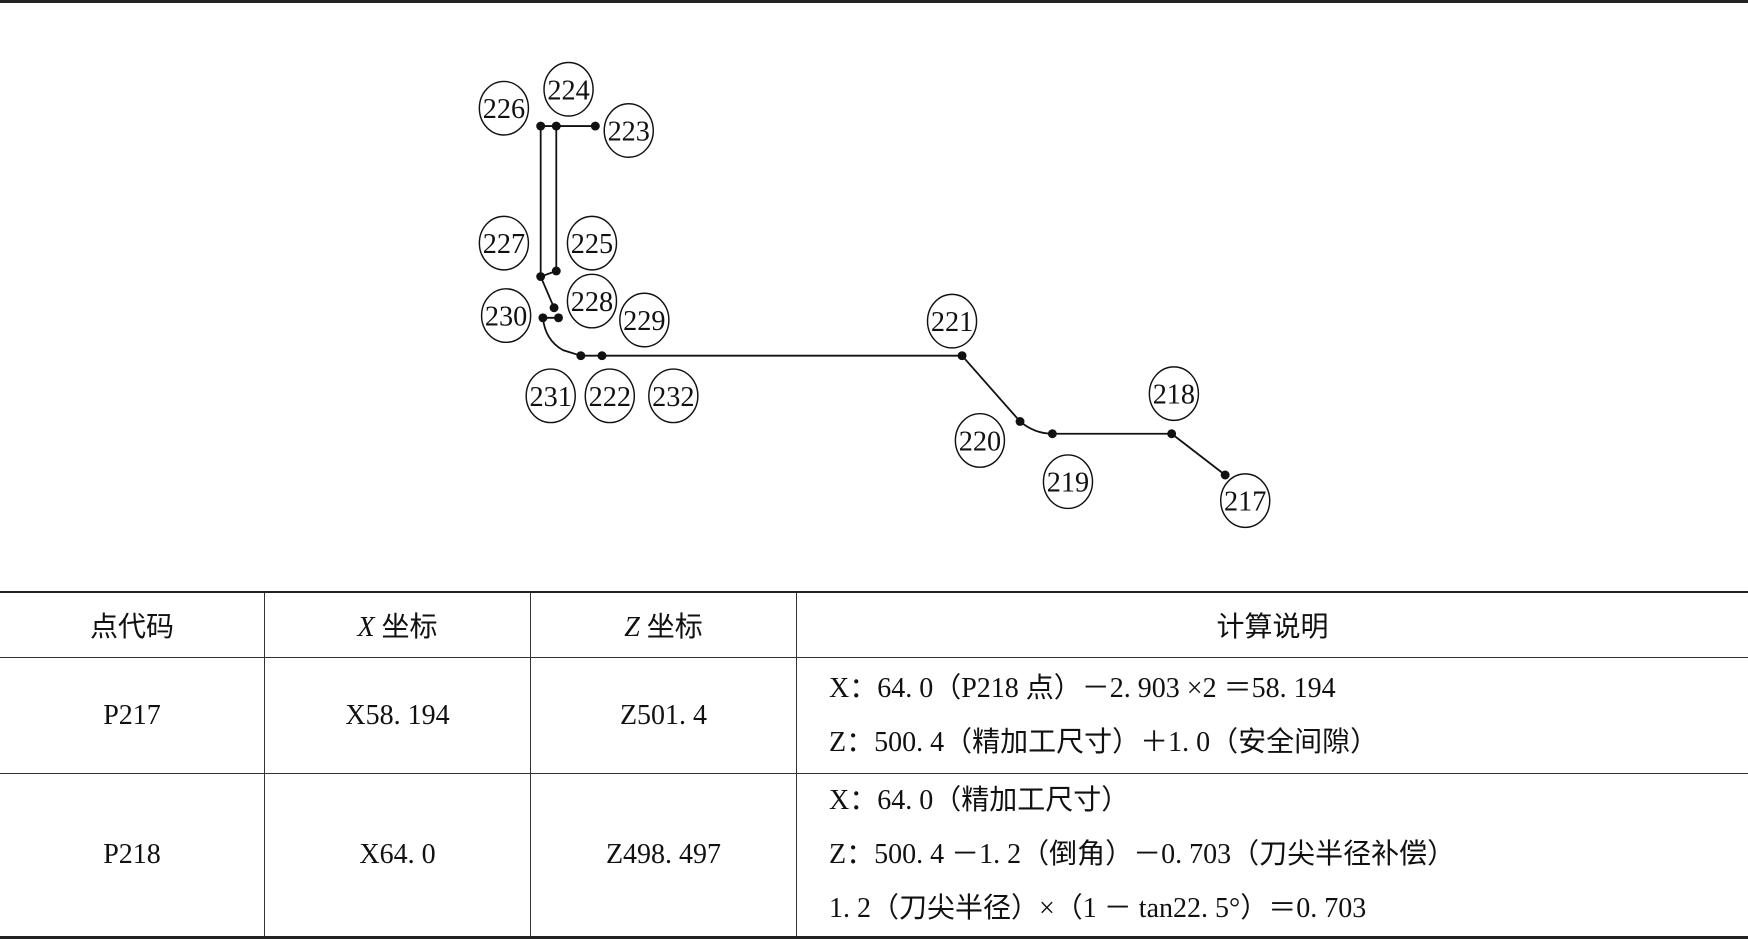  I want to click on point-223-marker, so click(595, 126).